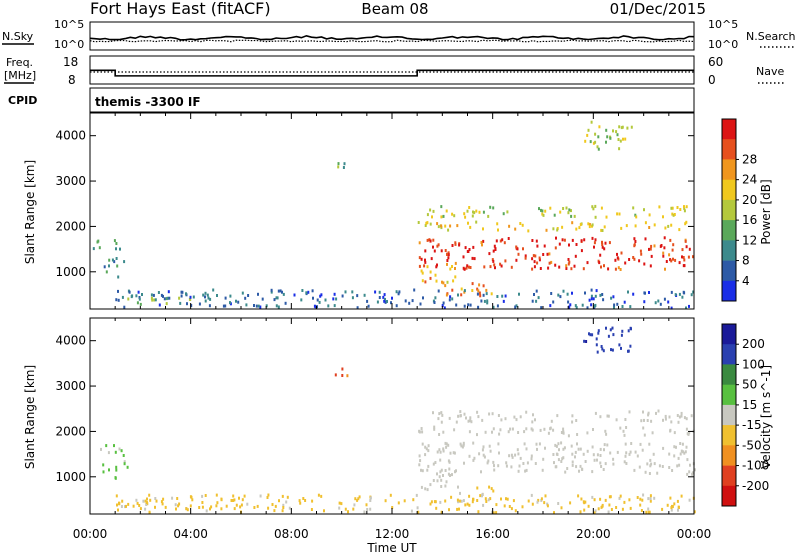 Image resolution: width=800 pixels, height=554 pixels. Describe the element at coordinates (392, 38) in the screenshot. I see `noise-traces` at that location.